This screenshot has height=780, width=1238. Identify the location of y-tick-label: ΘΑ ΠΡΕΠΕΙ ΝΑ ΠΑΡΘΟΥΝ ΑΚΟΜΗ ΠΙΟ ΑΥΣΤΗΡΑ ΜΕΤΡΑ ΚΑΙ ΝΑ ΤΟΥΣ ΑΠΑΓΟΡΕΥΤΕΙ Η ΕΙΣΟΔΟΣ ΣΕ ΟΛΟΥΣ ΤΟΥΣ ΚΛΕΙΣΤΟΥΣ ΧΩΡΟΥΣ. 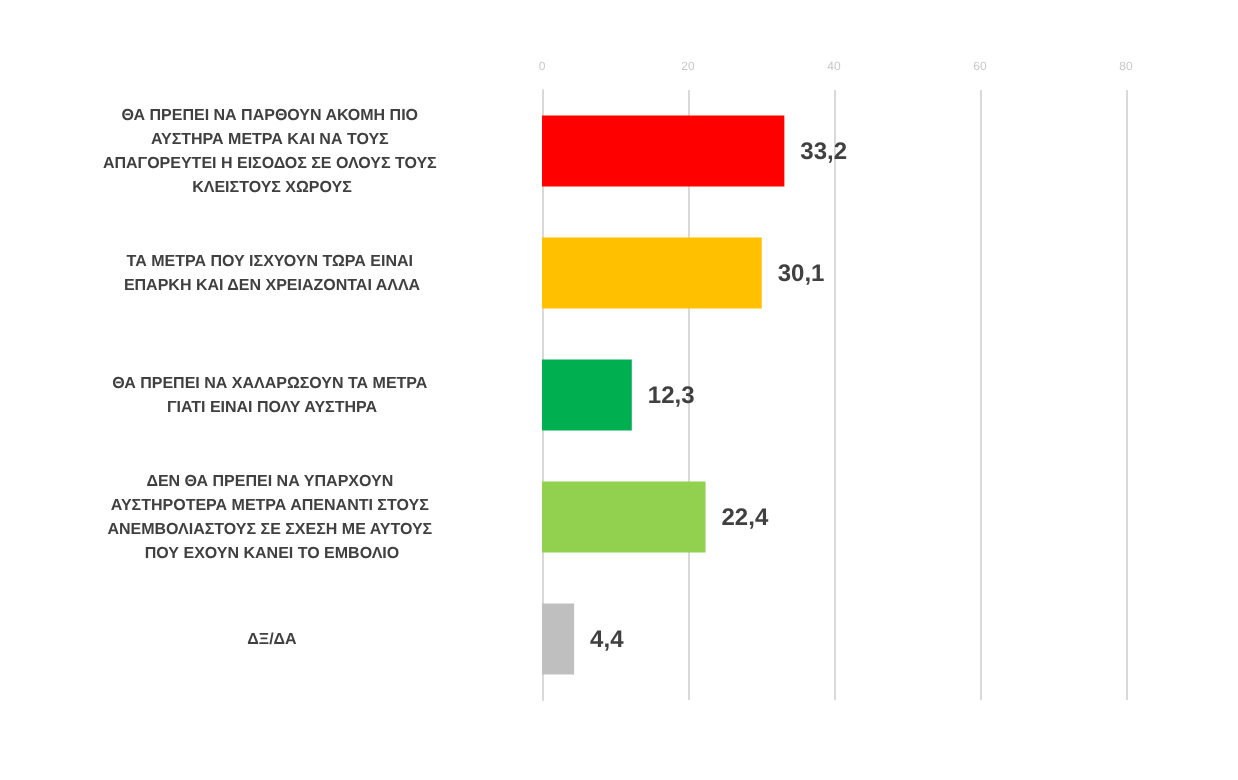
(272, 151).